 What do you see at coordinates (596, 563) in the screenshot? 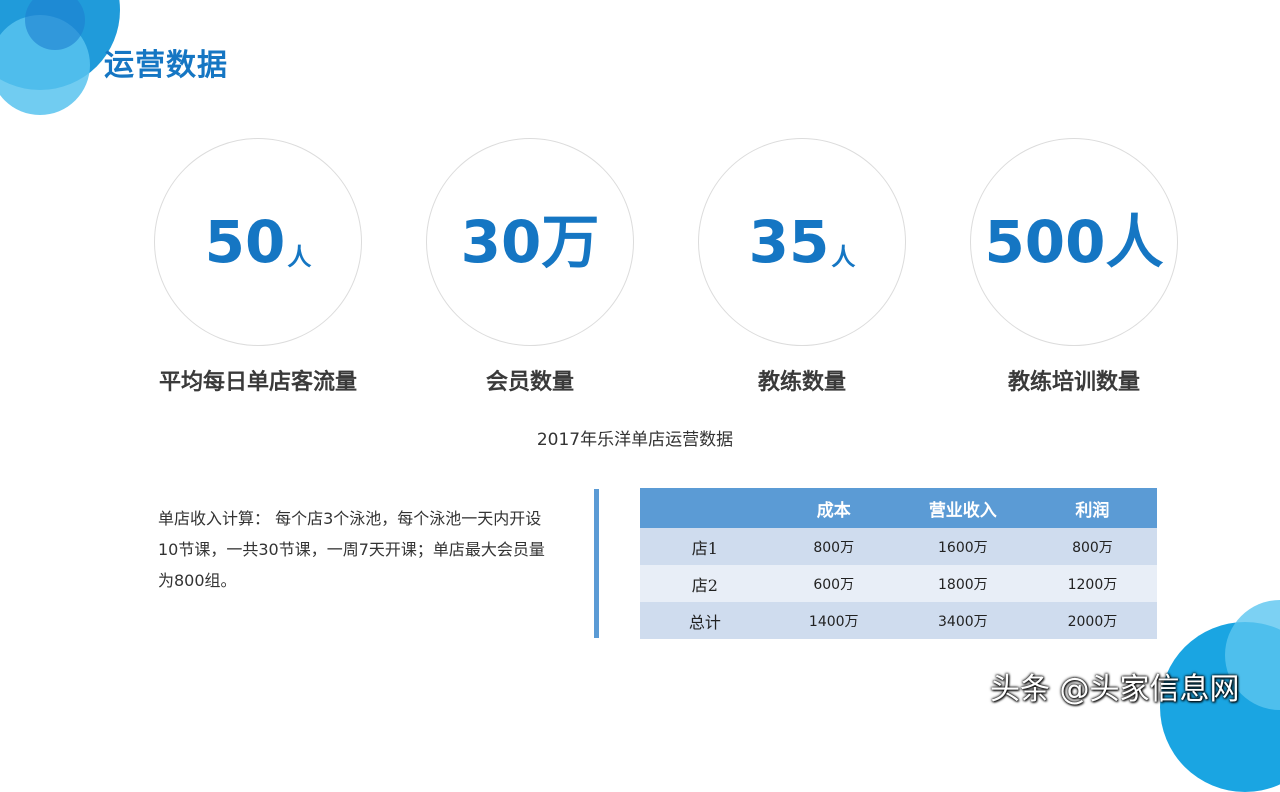
I see `vertical-divider` at bounding box center [596, 563].